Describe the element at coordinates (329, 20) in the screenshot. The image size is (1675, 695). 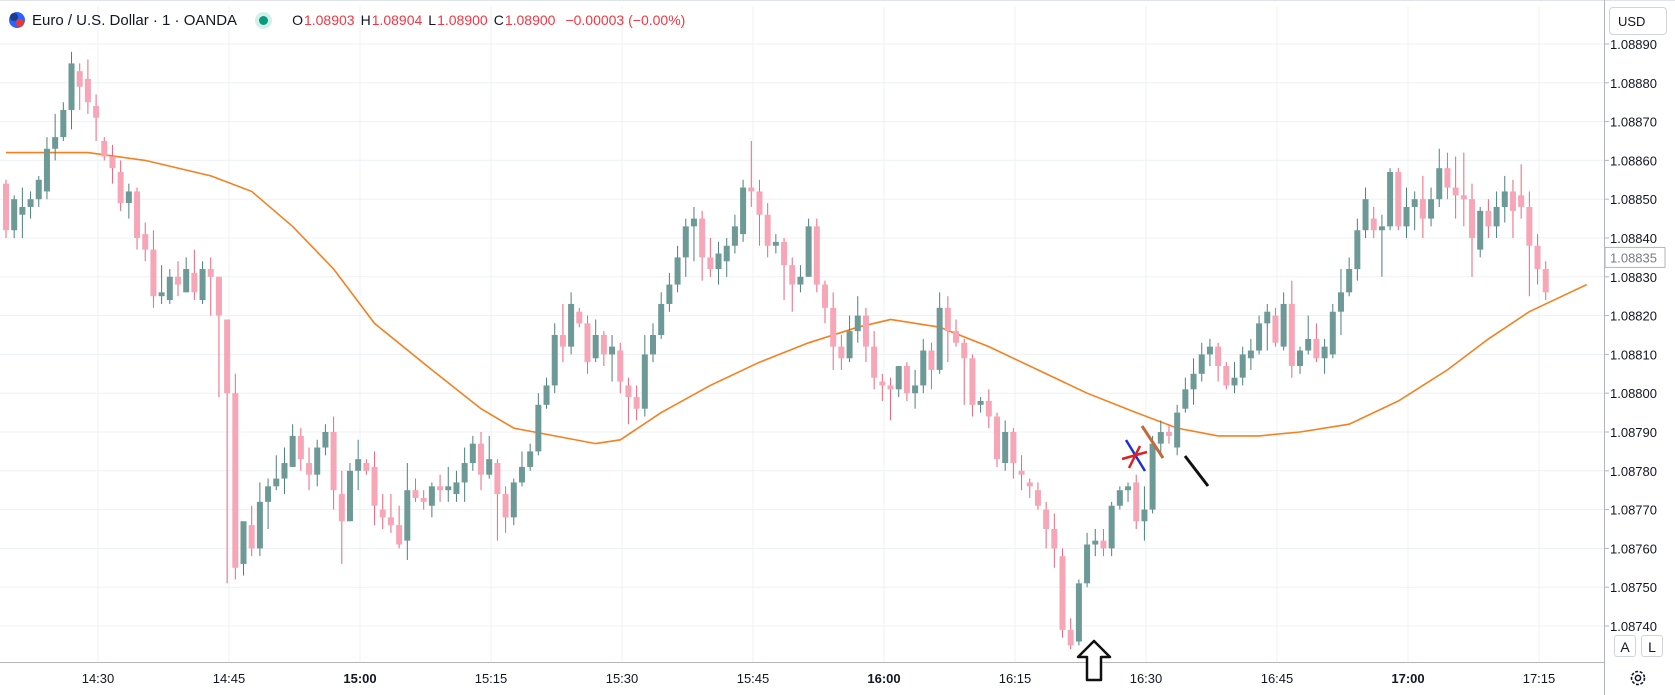
I see `open-value: 1.08903` at that location.